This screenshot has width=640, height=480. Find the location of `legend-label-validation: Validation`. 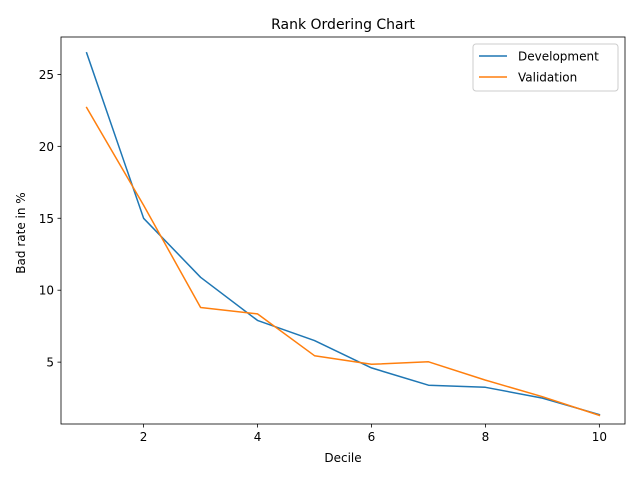

legend-label-validation: Validation is located at coordinates (547, 78).